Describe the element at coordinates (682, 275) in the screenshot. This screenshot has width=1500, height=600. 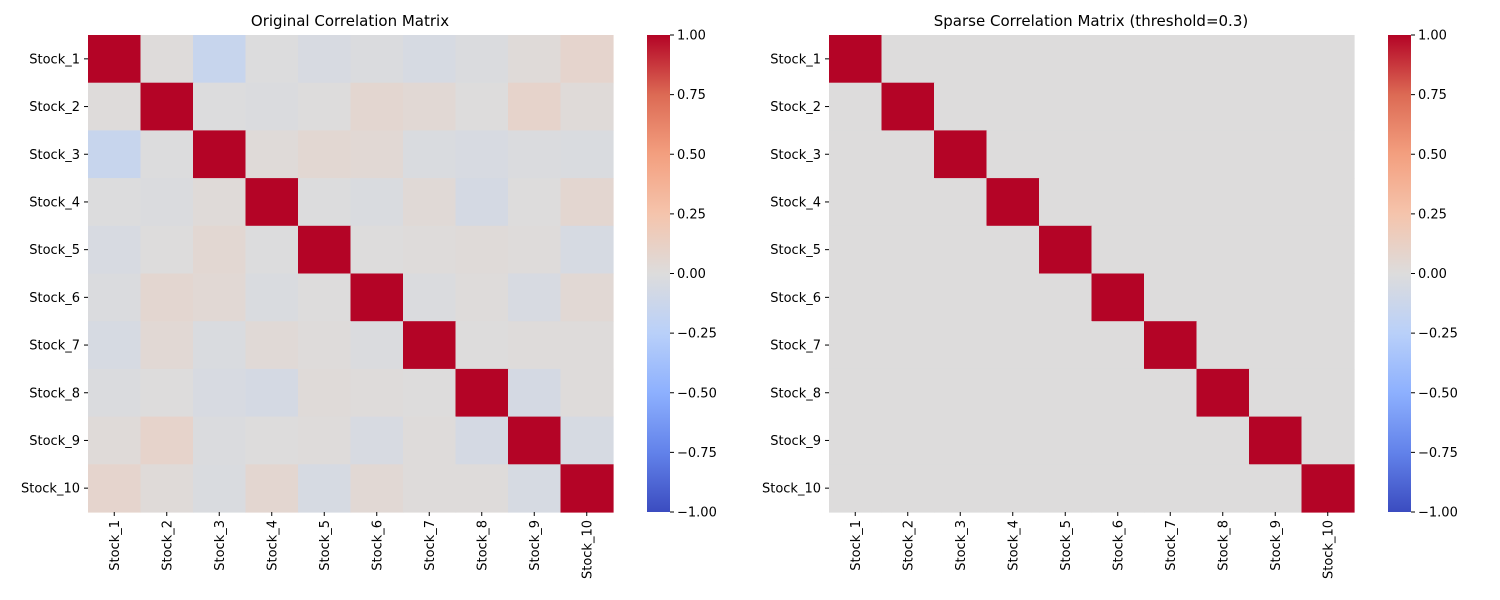
I see `colorbar: 1.00 0.75 0.50 0.25 0.00 −0.25 −0.50 −0.75 −1.00` at that location.